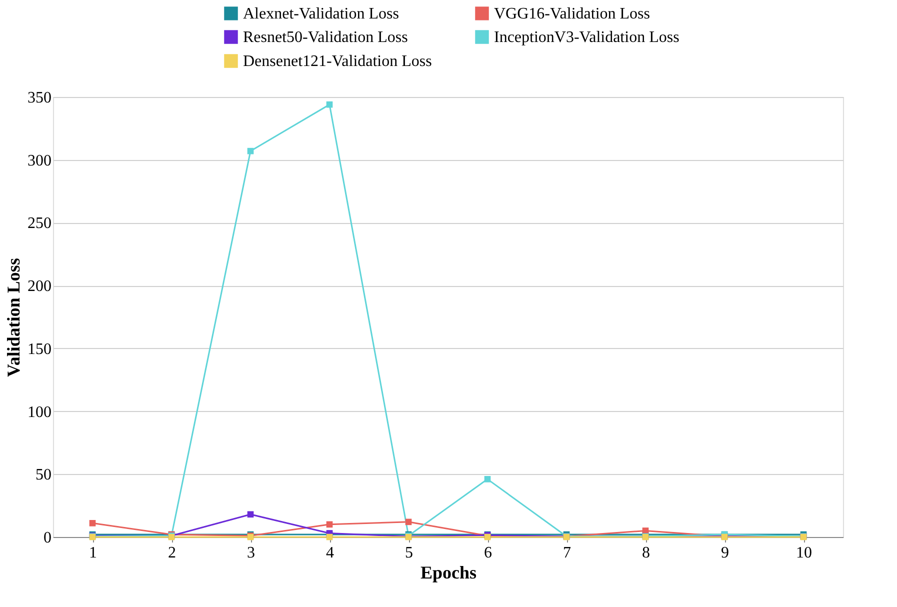 This screenshot has height=607, width=897. What do you see at coordinates (40, 223) in the screenshot?
I see `y-tick-label: 250` at bounding box center [40, 223].